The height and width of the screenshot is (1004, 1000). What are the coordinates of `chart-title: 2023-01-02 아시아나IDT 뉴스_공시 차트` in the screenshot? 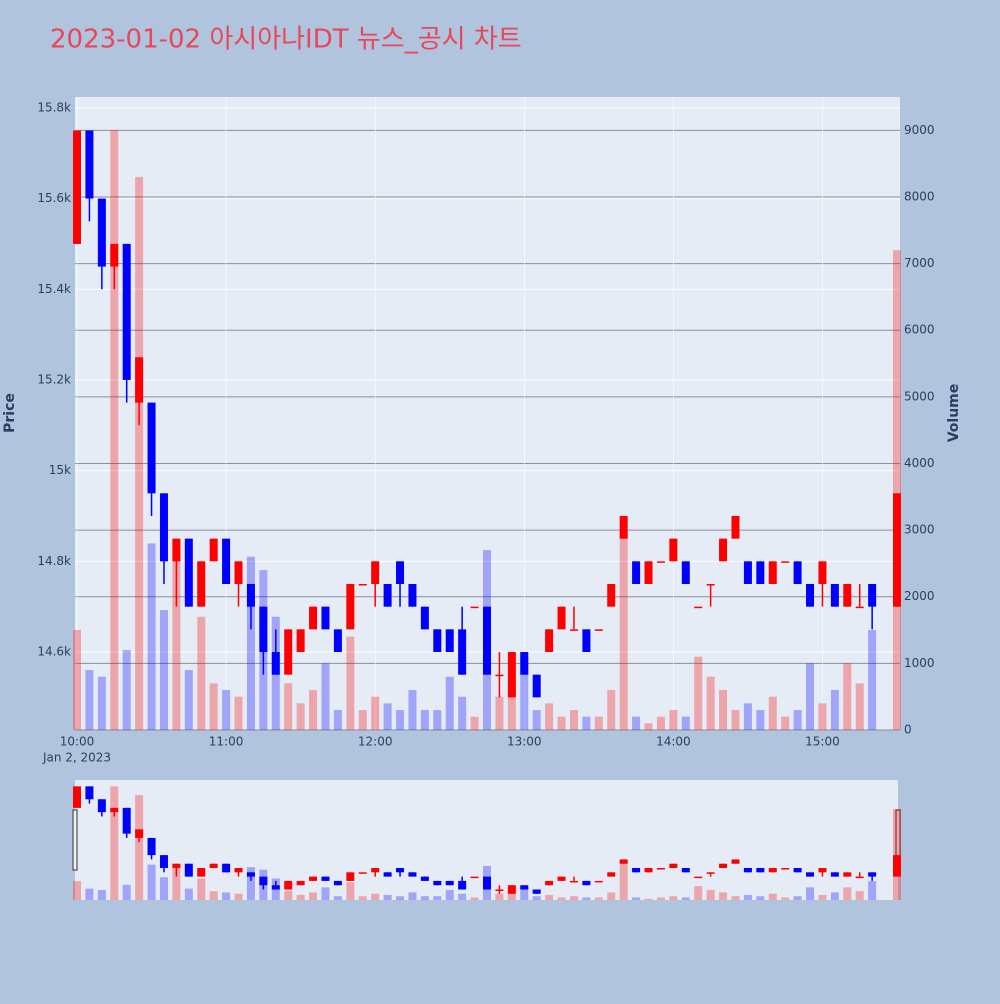 It's located at (286, 40).